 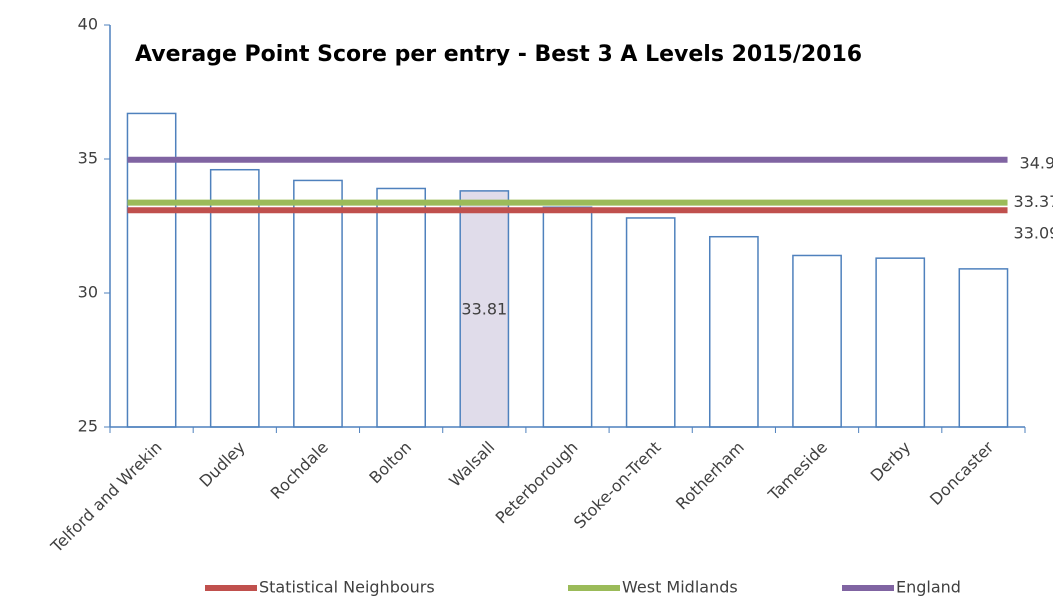 I want to click on data-label: 33.81, so click(x=484, y=309).